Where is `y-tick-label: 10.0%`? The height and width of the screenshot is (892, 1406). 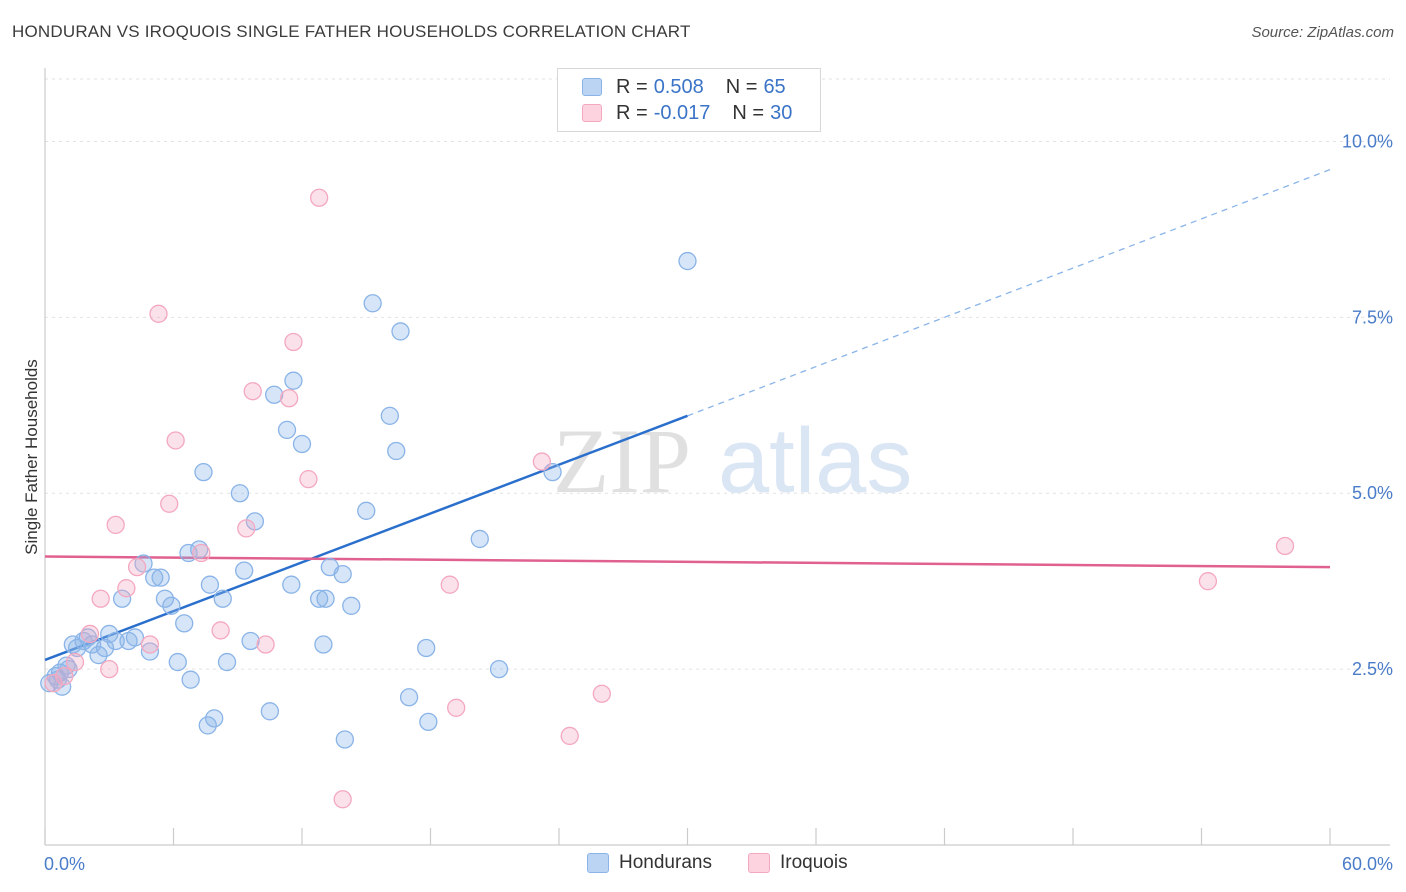 y-tick-label: 10.0% is located at coordinates (1367, 141).